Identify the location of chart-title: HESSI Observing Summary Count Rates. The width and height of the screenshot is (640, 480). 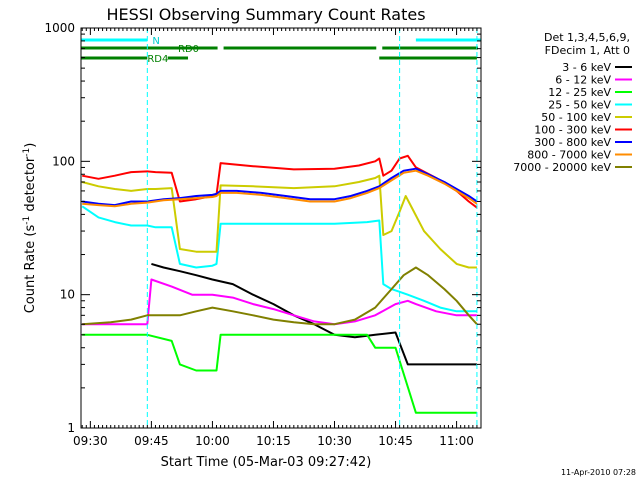
(265, 14).